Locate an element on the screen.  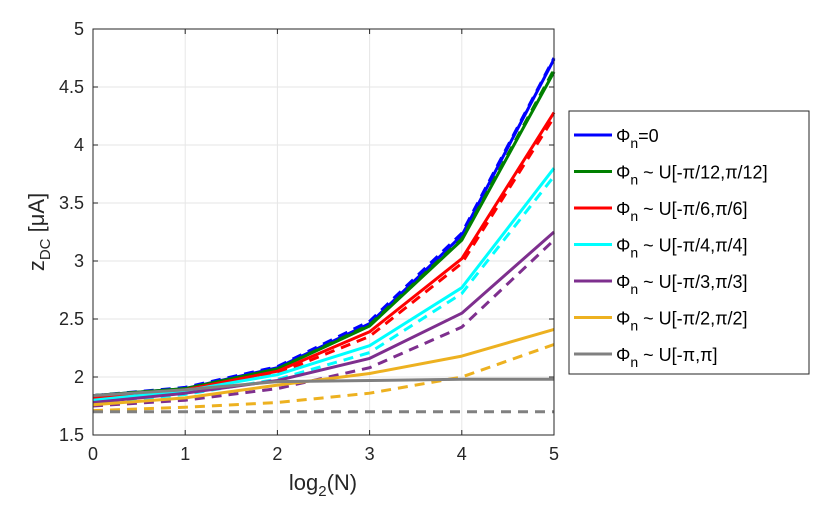
y-tick-label: 5 is located at coordinates (79, 29).